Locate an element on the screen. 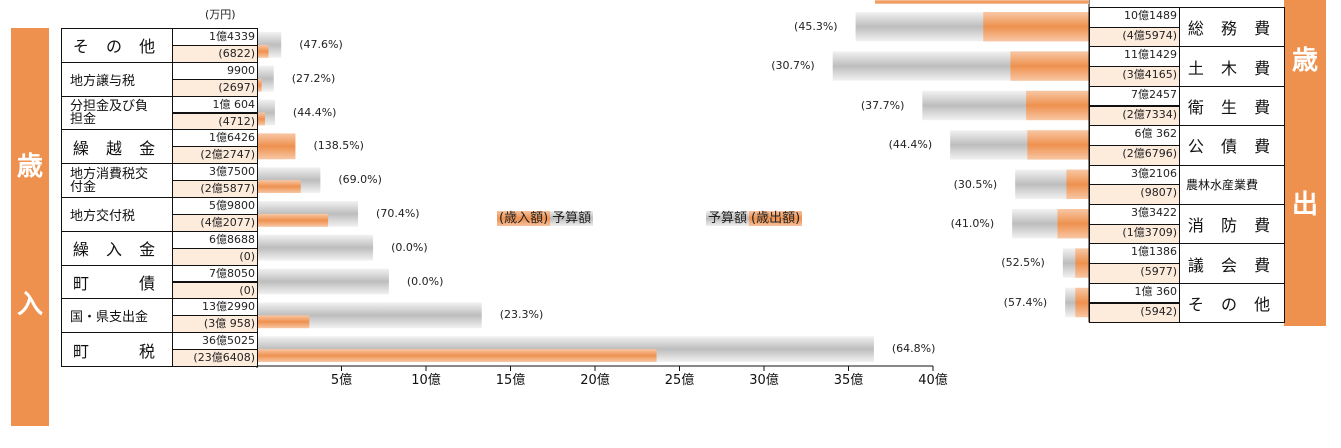 The image size is (1341, 448). expense-actual-label: (1億3709) is located at coordinates (1134, 234).